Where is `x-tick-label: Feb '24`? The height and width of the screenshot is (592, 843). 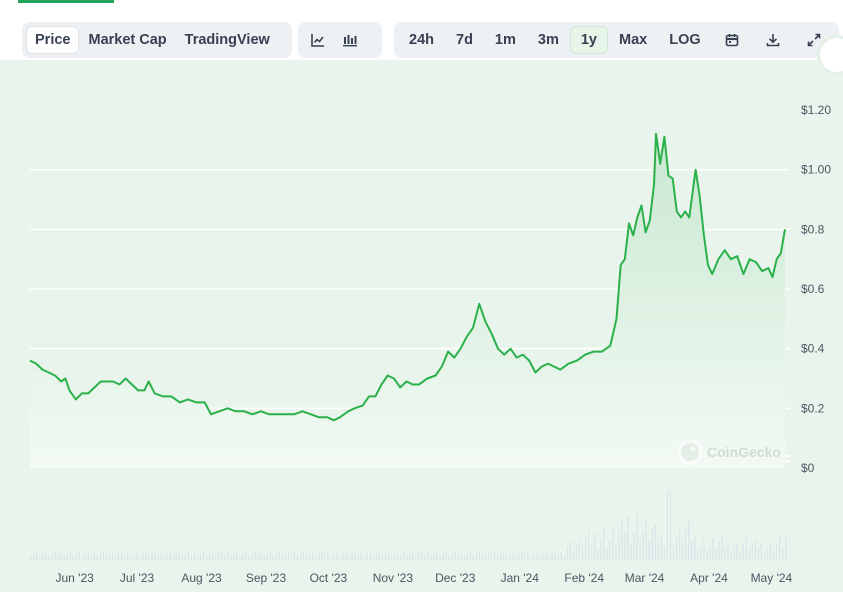
x-tick-label: Feb '24 is located at coordinates (584, 578).